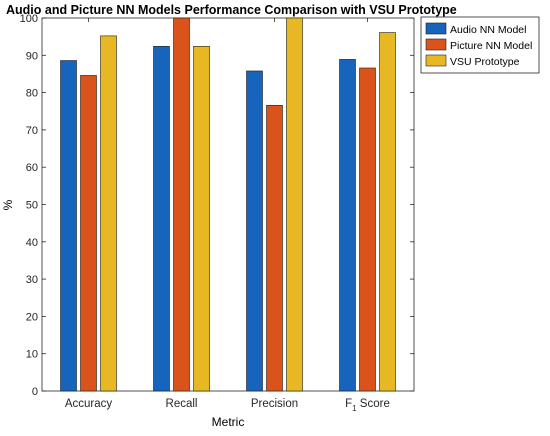 The width and height of the screenshot is (550, 436). What do you see at coordinates (32, 243) in the screenshot?
I see `y-tick-label: 40` at bounding box center [32, 243].